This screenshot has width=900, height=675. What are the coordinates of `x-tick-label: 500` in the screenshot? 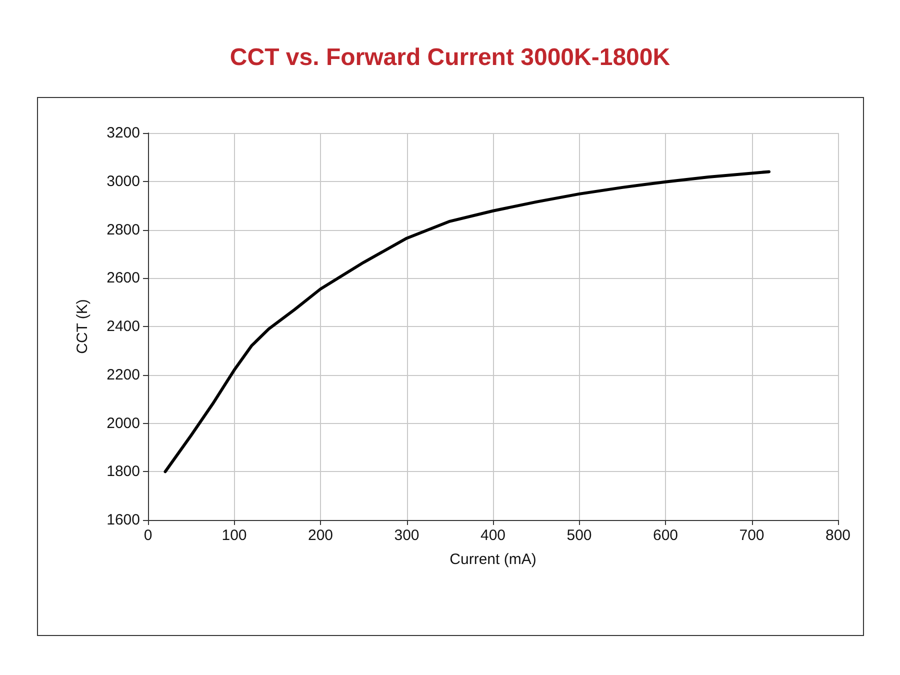 It's located at (579, 535).